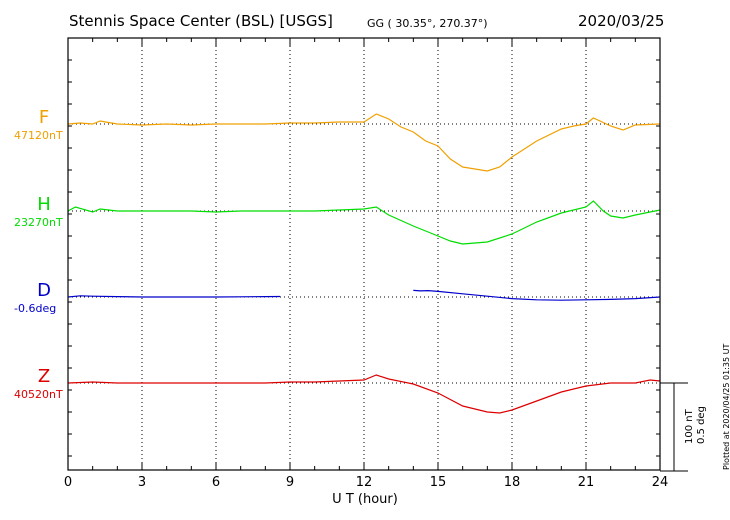  I want to click on channel-name-f: F, so click(44, 117).